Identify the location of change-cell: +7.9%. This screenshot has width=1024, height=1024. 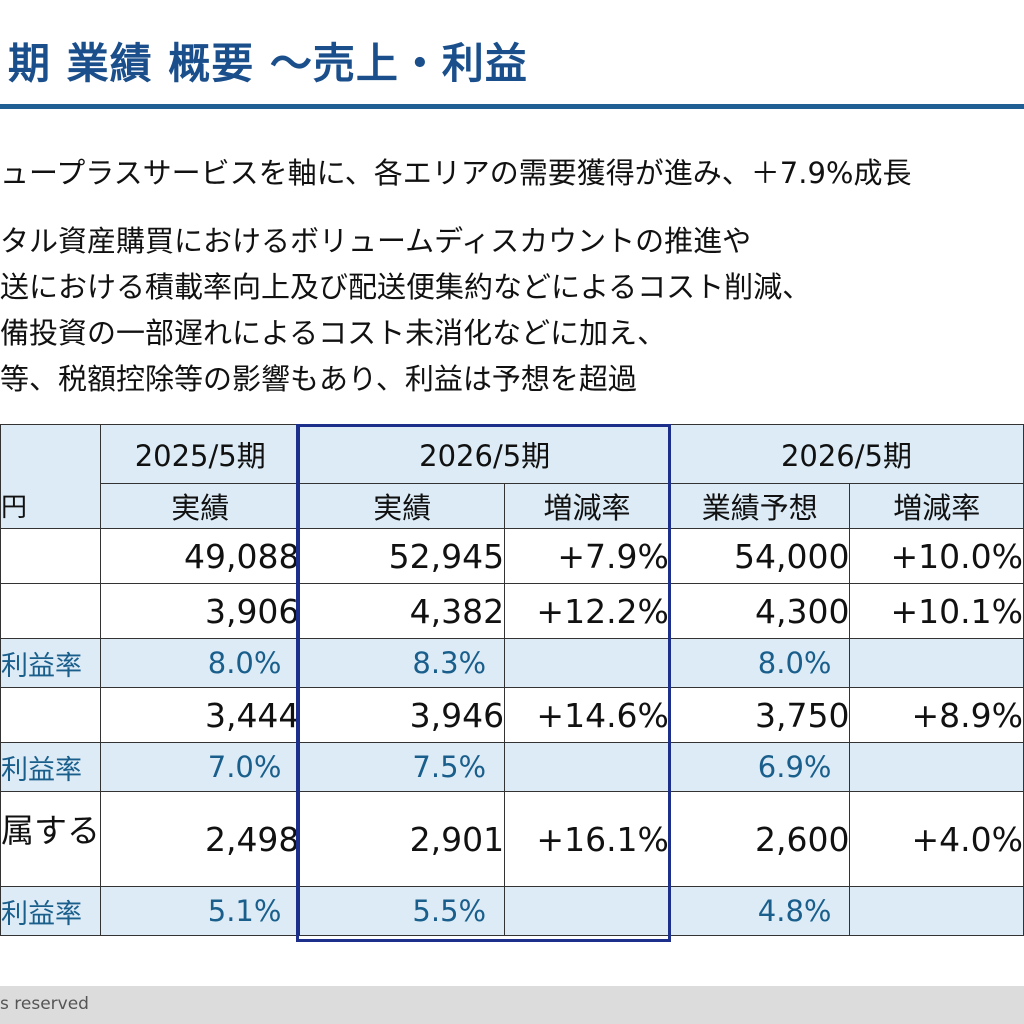
(587, 556).